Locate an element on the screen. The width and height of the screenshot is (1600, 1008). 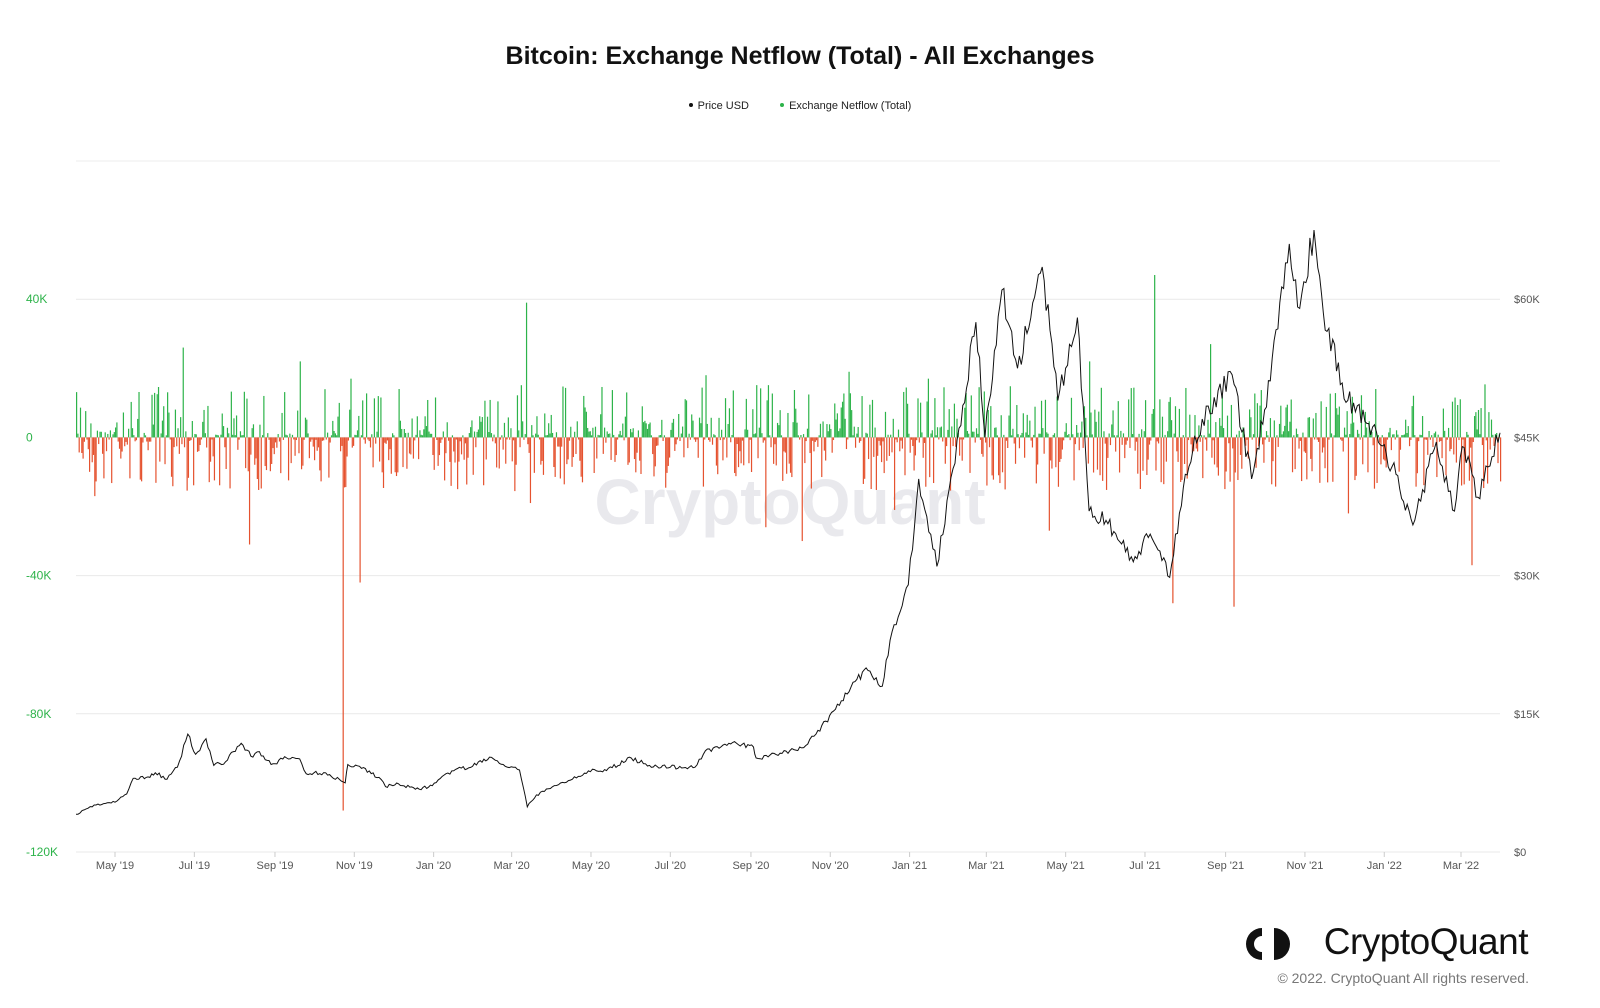
y-right-tick-label: $45K is located at coordinates (1527, 438).